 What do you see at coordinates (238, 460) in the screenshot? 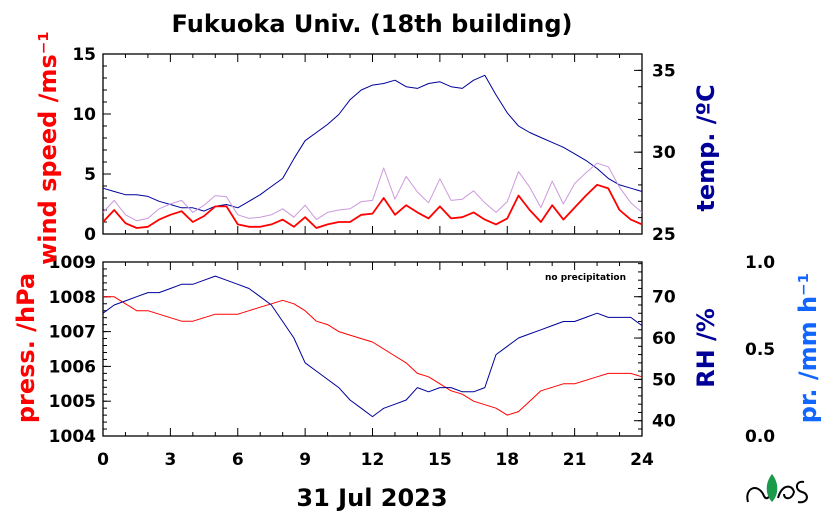
I see `x-tick-label: 6` at bounding box center [238, 460].